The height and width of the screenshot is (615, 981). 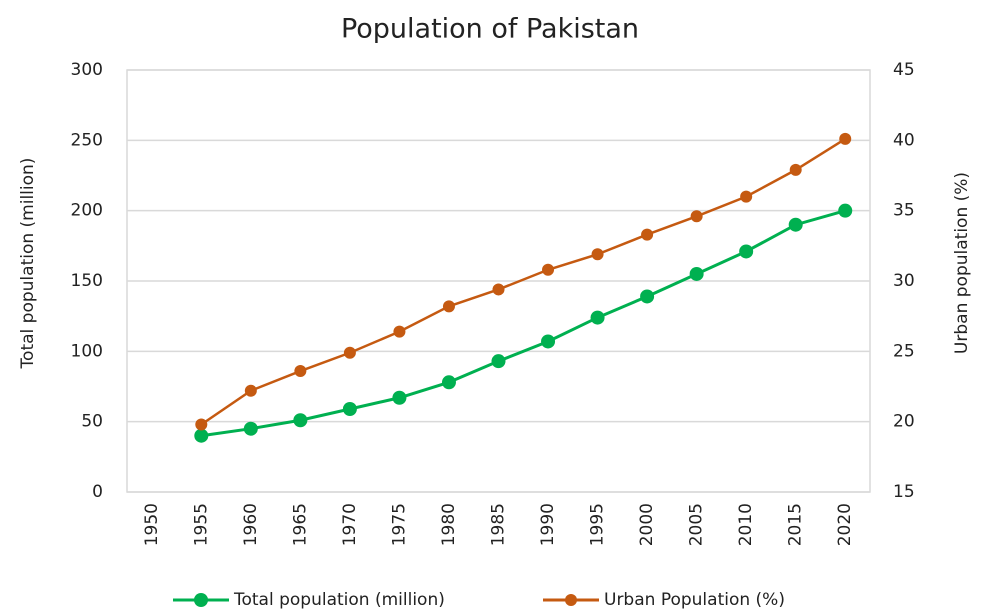 I want to click on legend-label: Total population (million), so click(x=339, y=600).